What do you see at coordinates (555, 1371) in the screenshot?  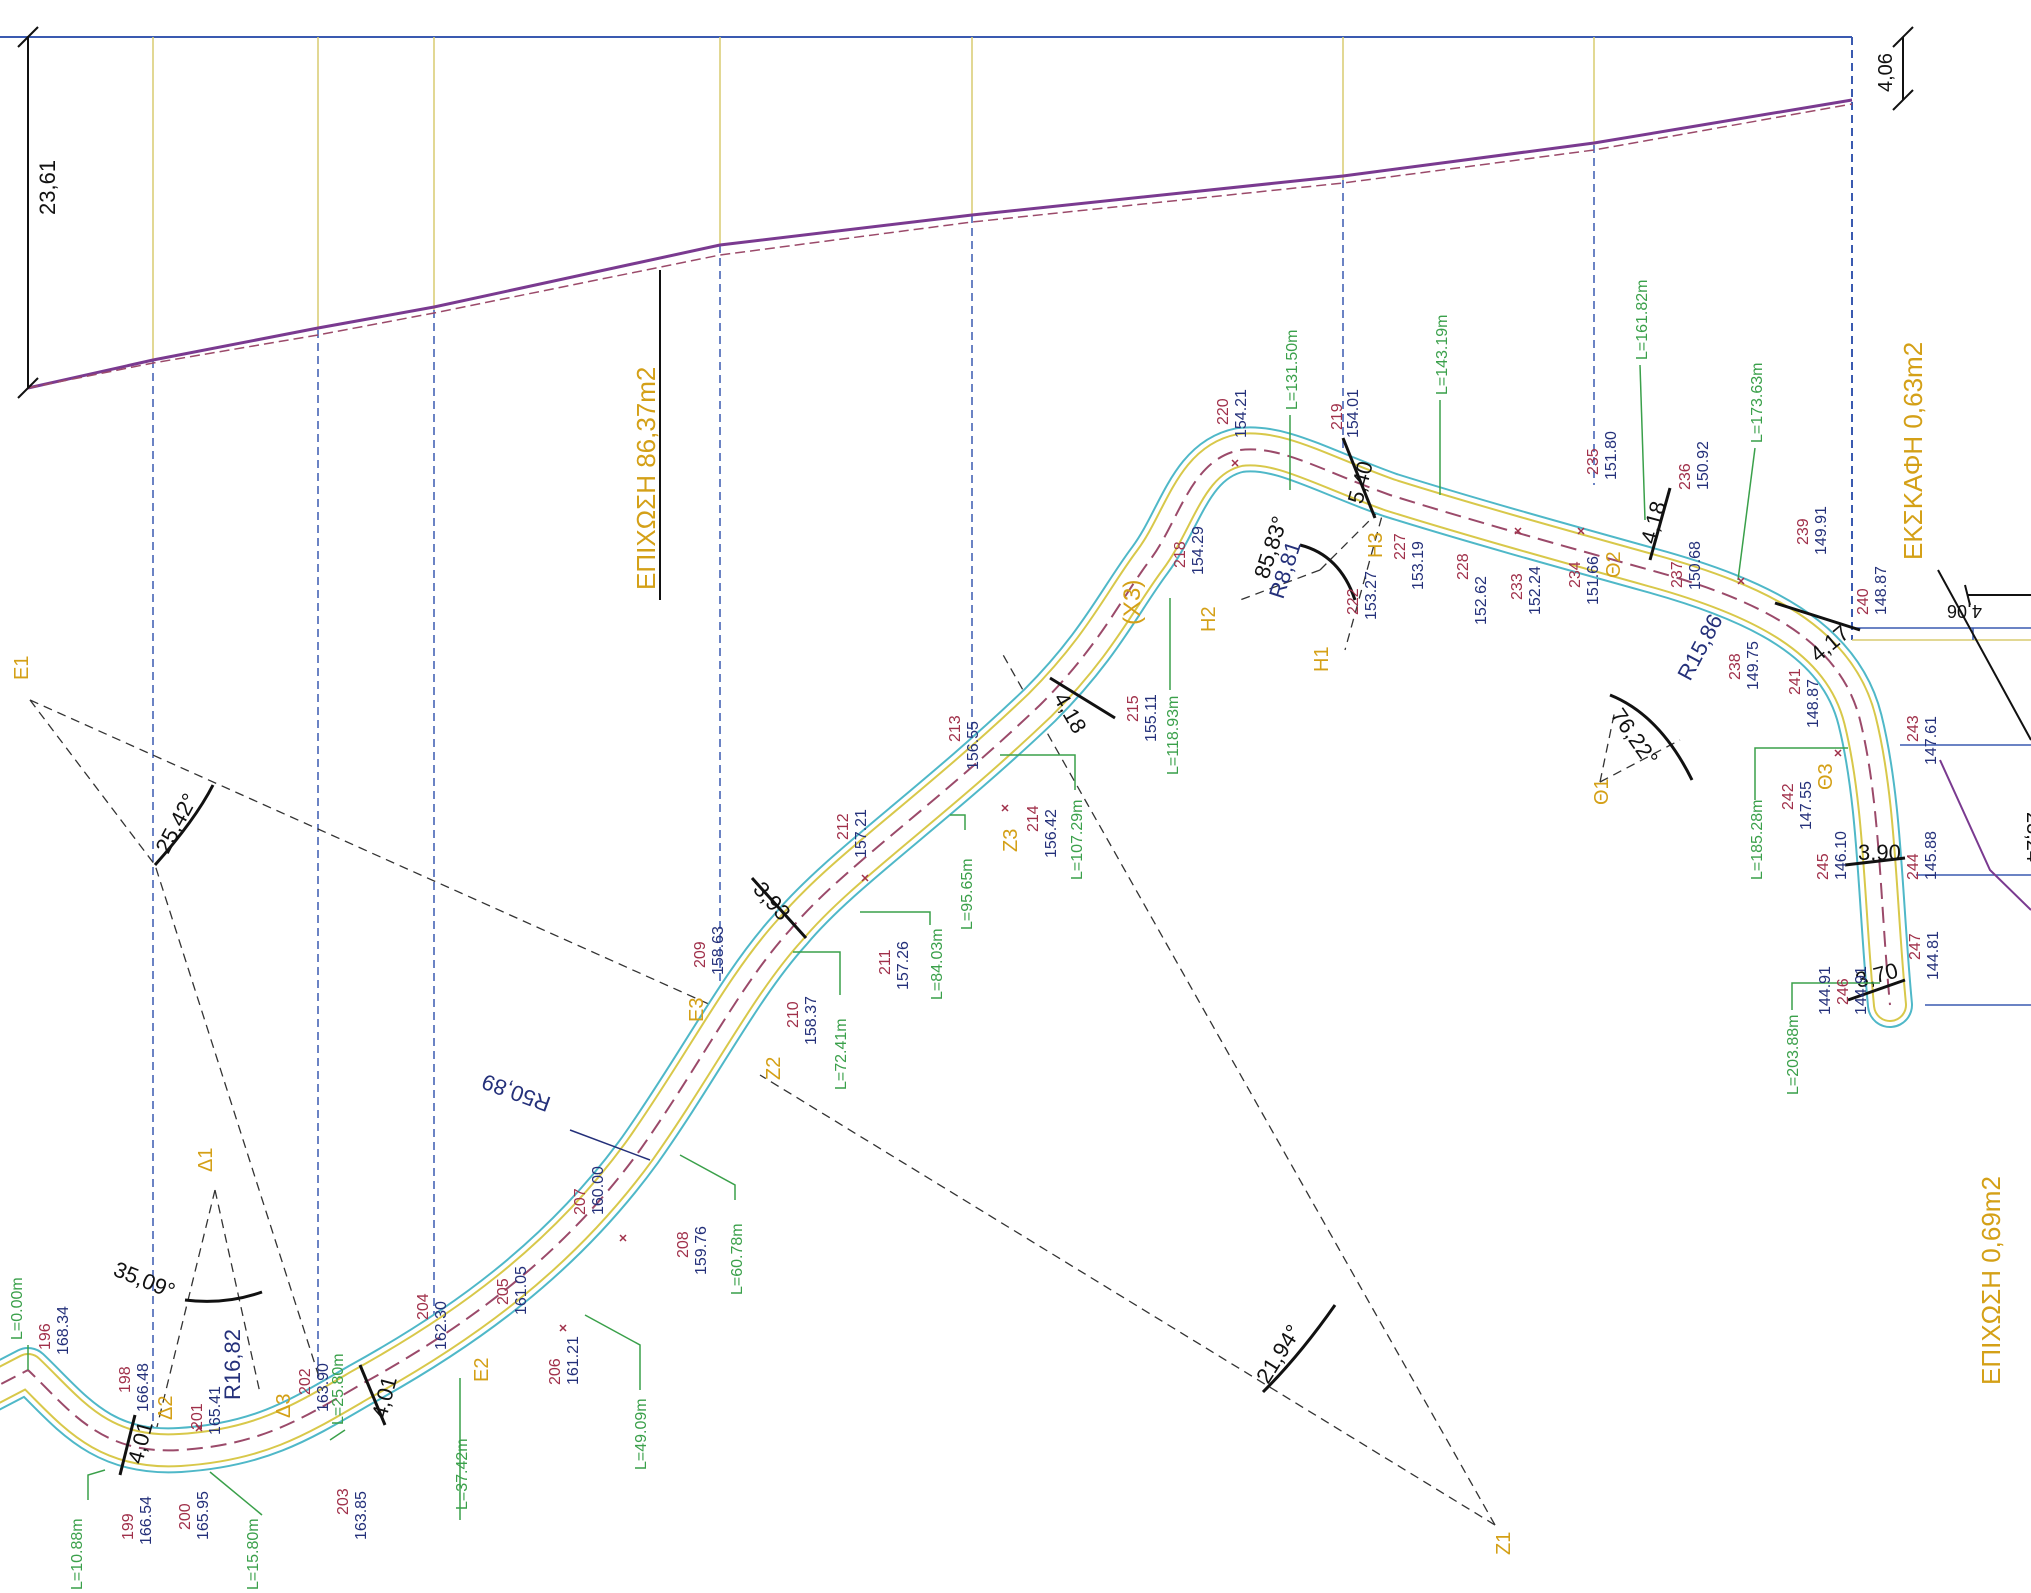 I see `svg-text: 206` at bounding box center [555, 1371].